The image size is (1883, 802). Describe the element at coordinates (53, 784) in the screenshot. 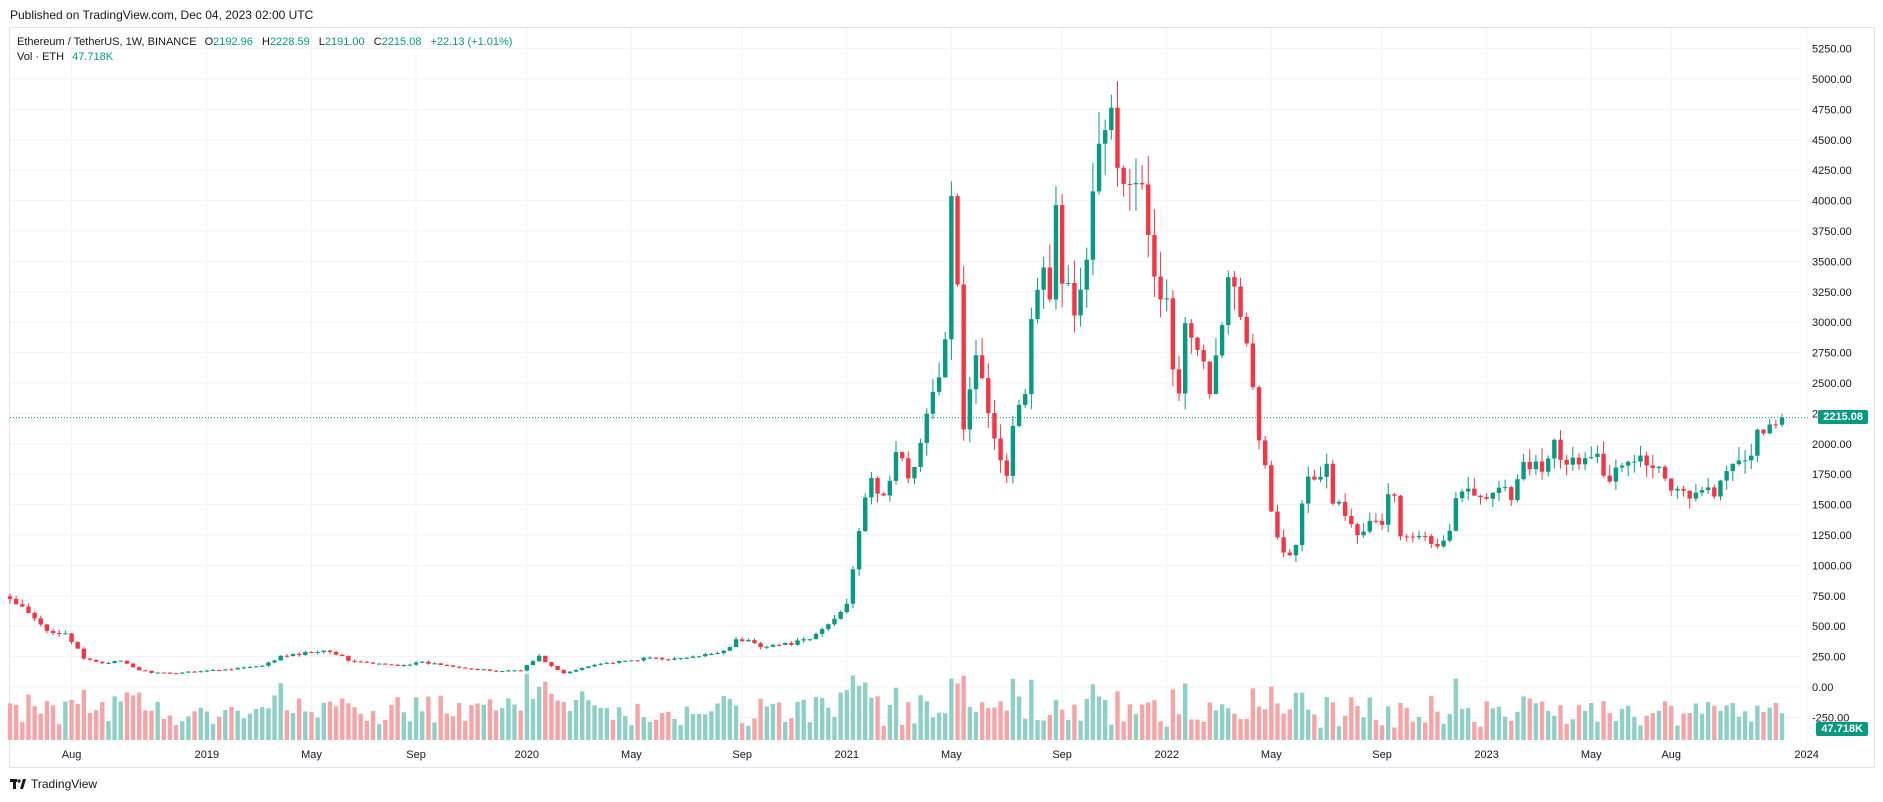

I see `footer-brand: TradingView` at that location.